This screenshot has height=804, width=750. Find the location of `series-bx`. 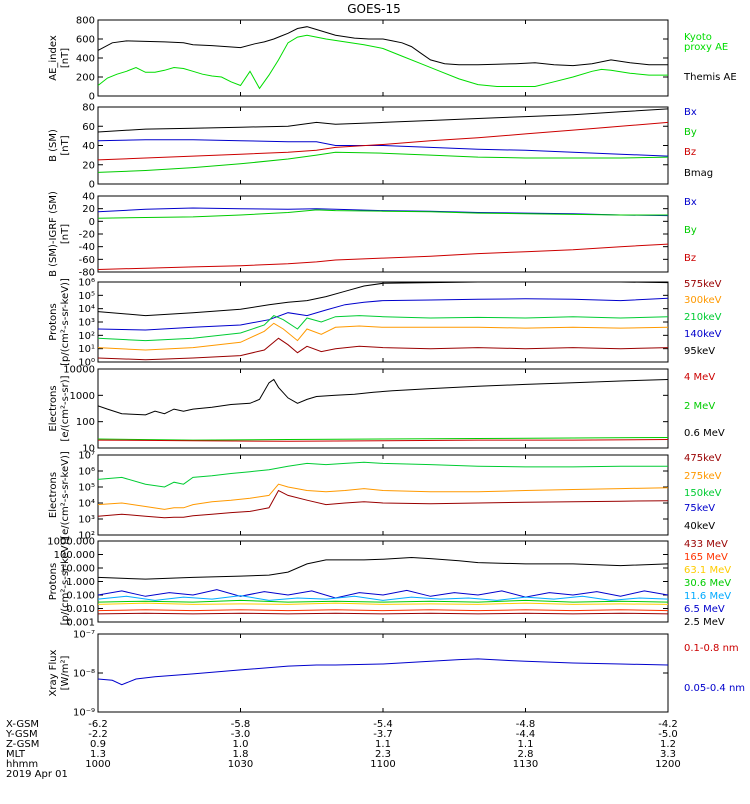

series-bx is located at coordinates (383, 212).